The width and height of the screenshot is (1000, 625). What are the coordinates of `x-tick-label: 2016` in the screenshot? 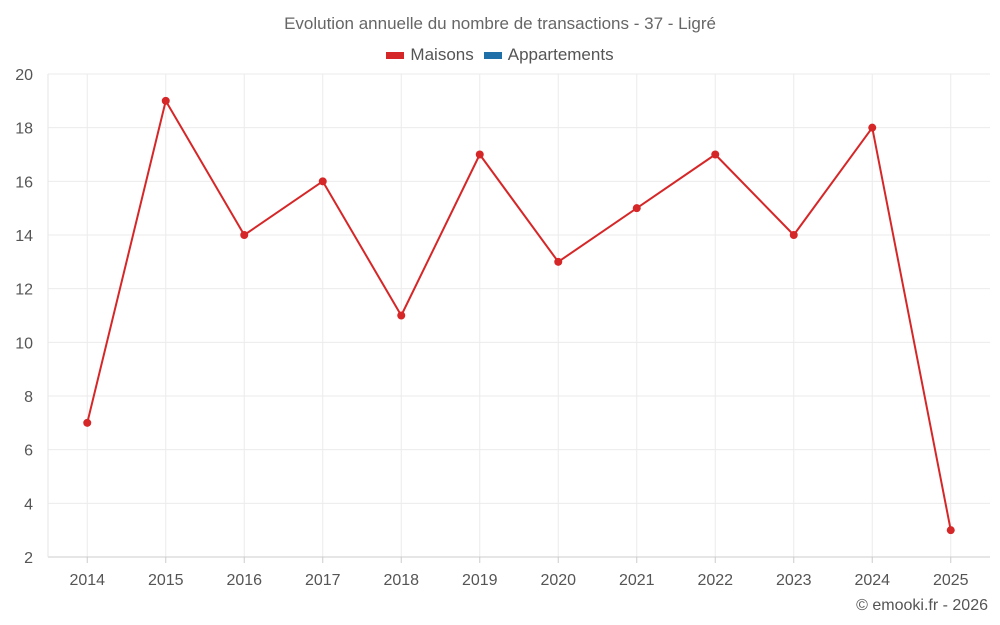 It's located at (244, 580).